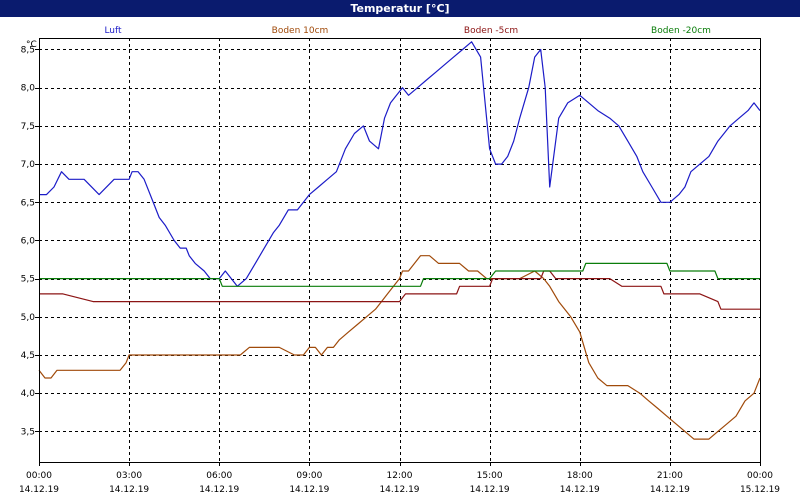  I want to click on y-tick-label: 5,0, so click(28, 318).